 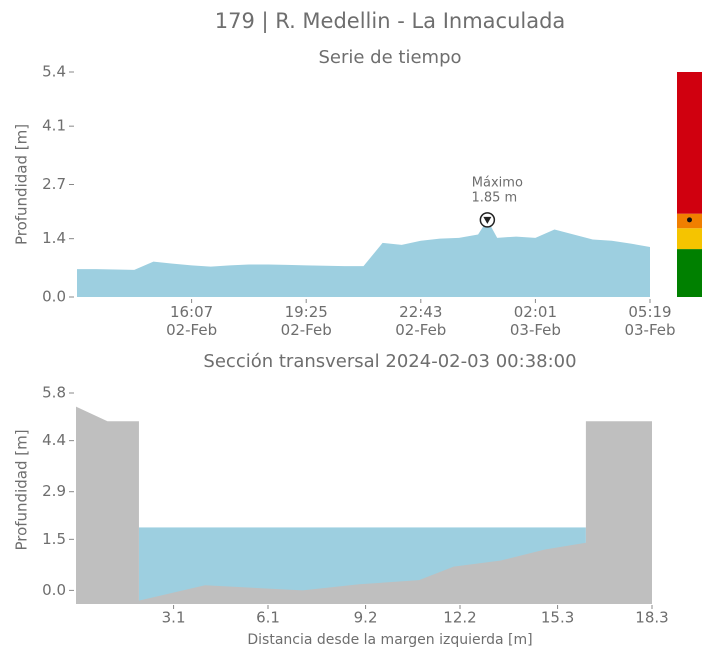 What do you see at coordinates (54, 539) in the screenshot?
I see `y-tick-label: 1.5` at bounding box center [54, 539].